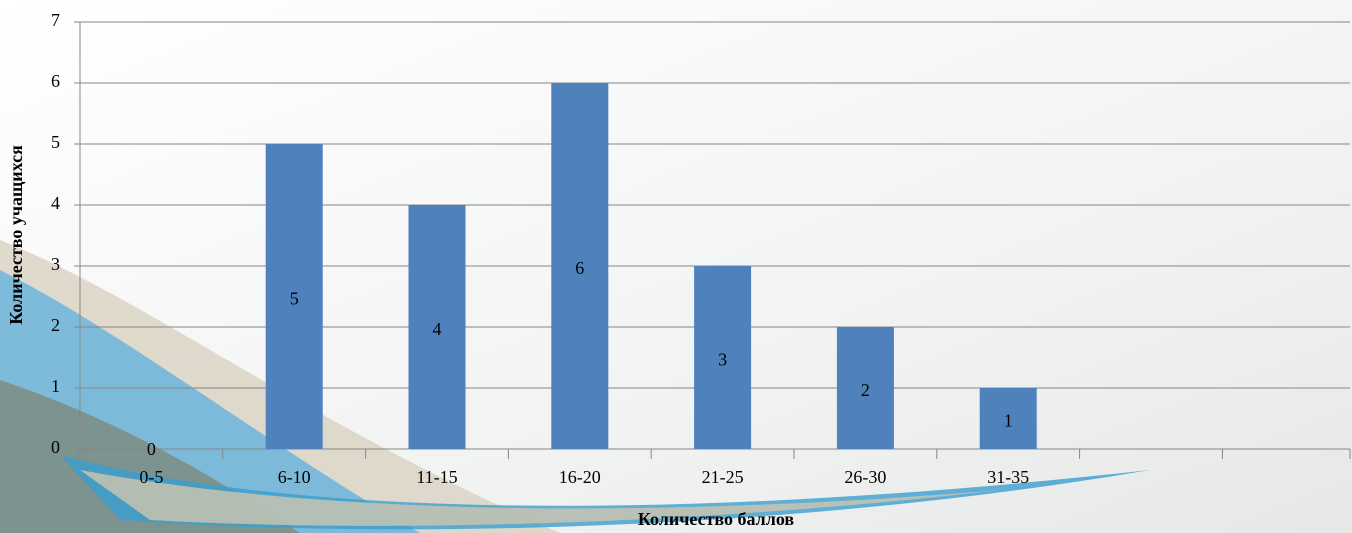 The width and height of the screenshot is (1352, 533). Describe the element at coordinates (55, 203) in the screenshot. I see `y-tick-label: 4` at that location.